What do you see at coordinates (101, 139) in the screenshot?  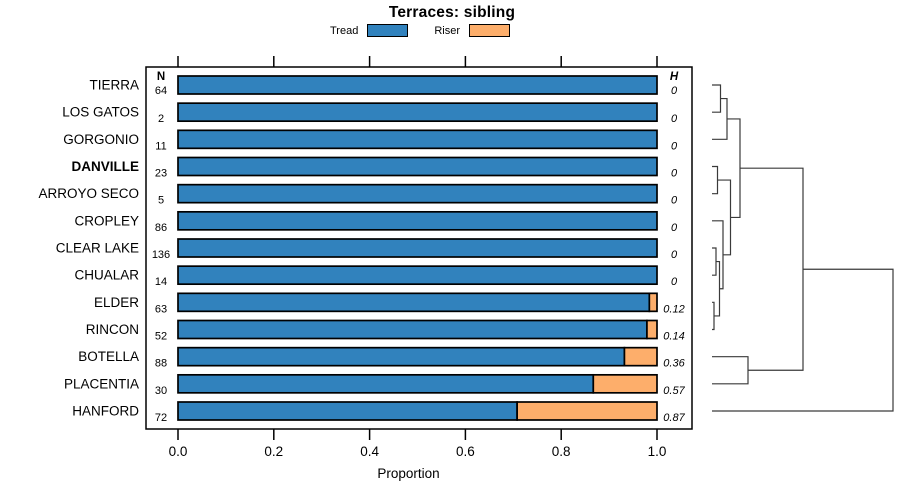 I see `row-label: GORGONIO` at bounding box center [101, 139].